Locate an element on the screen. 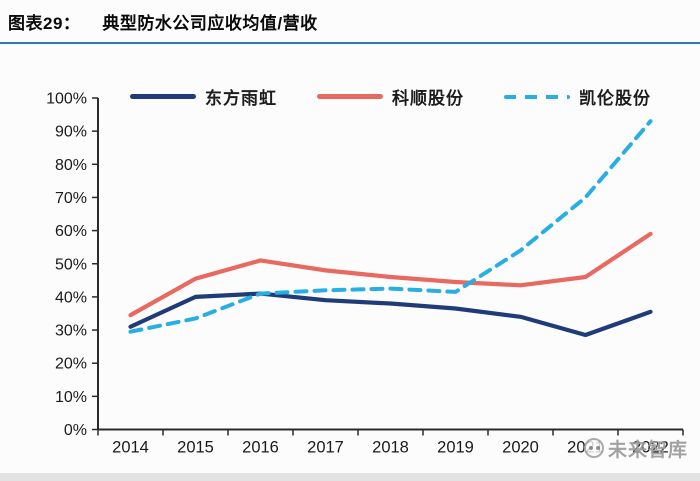  y-tick-label: 100% is located at coordinates (66, 99).